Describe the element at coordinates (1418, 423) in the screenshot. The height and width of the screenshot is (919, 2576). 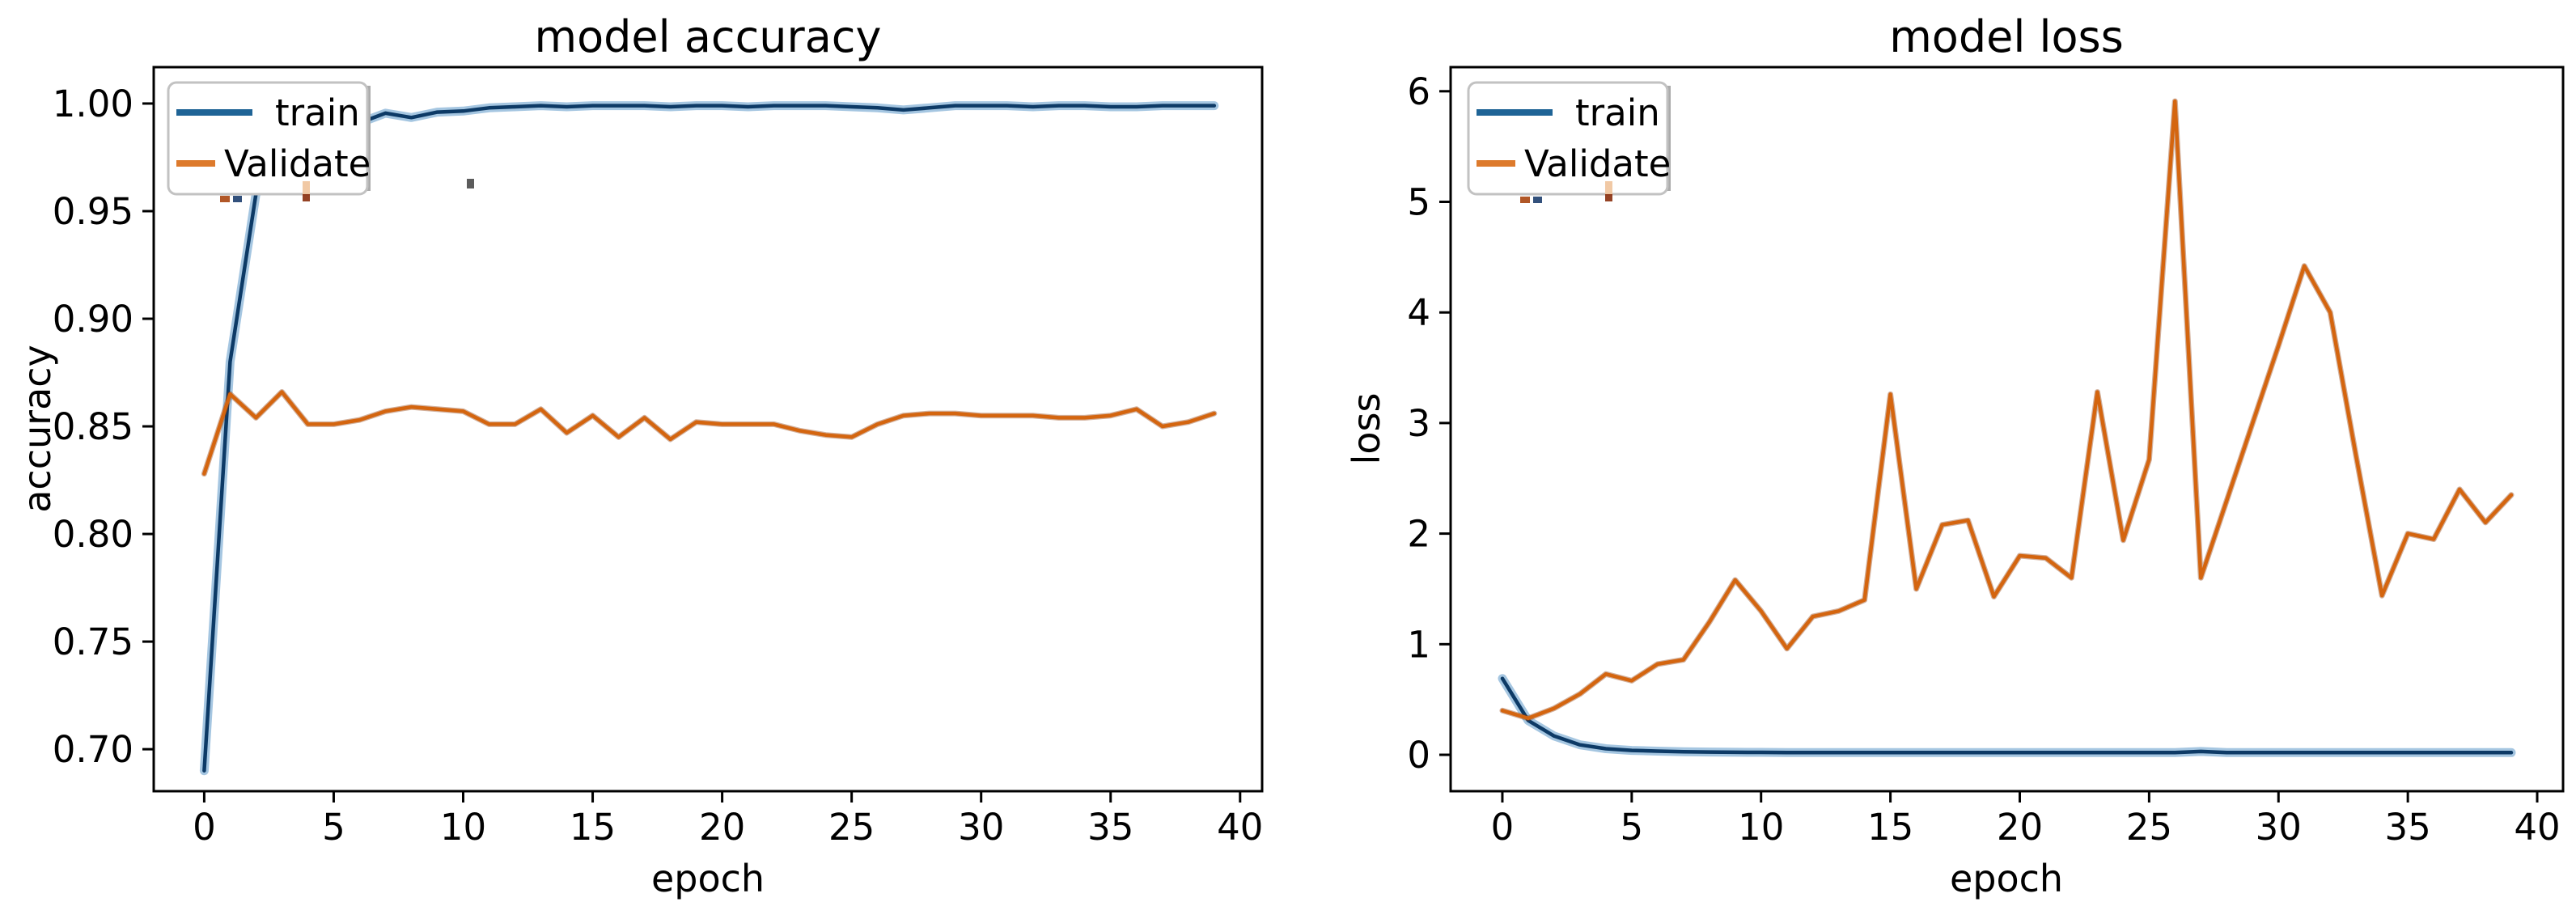
I see `y-tick-label: 3` at that location.